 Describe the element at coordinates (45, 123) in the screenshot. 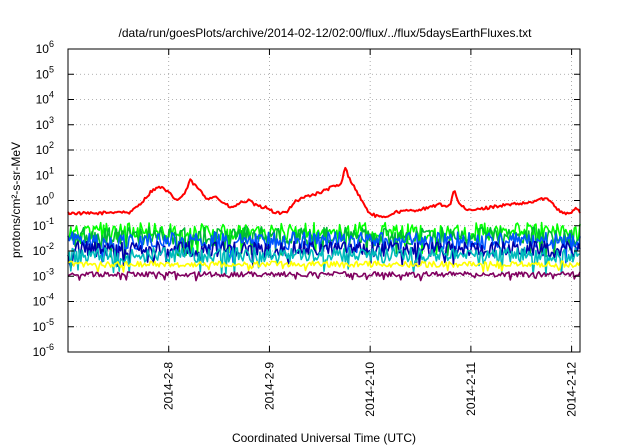

I see `y-tick-label: 10³` at that location.